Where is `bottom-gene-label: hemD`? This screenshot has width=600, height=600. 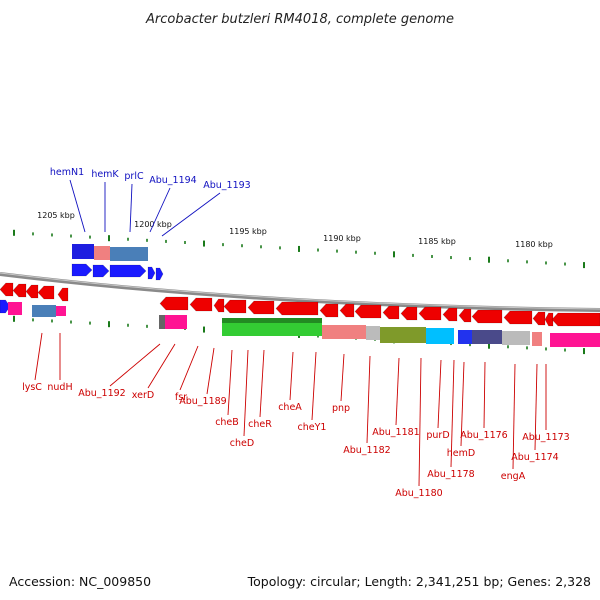 bottom-gene-label: hemD is located at coordinates (461, 453).